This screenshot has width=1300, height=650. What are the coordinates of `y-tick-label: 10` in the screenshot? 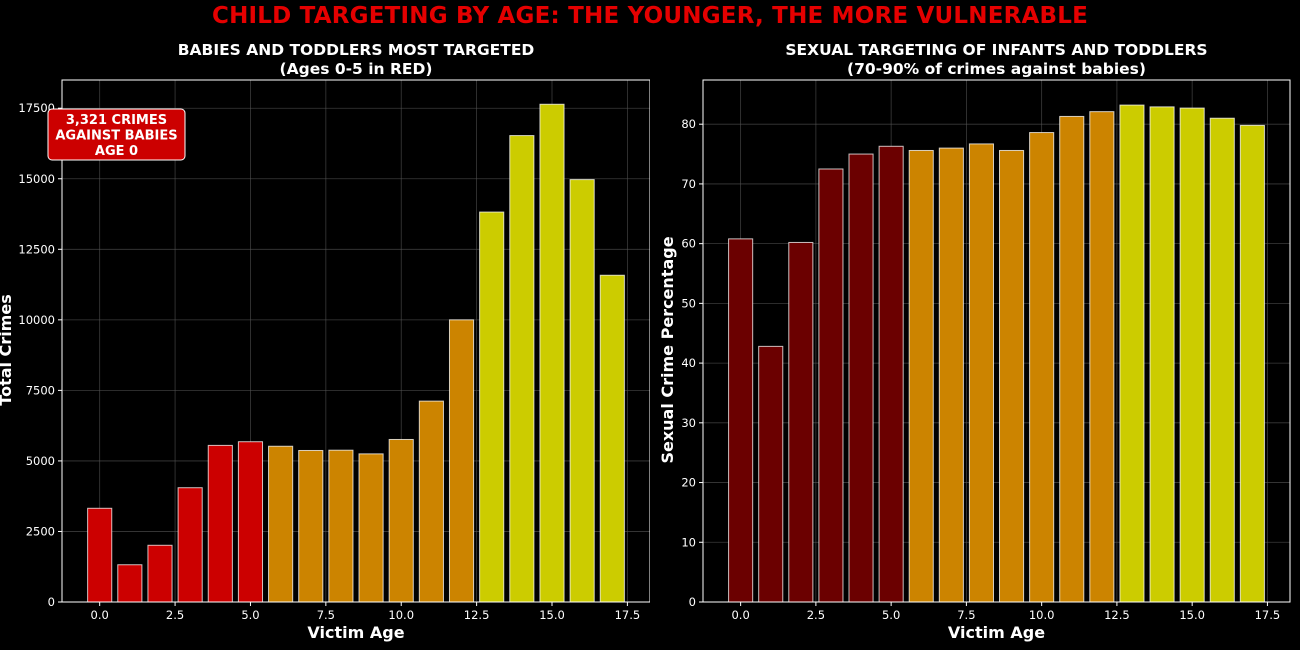 It's located at (688, 542).